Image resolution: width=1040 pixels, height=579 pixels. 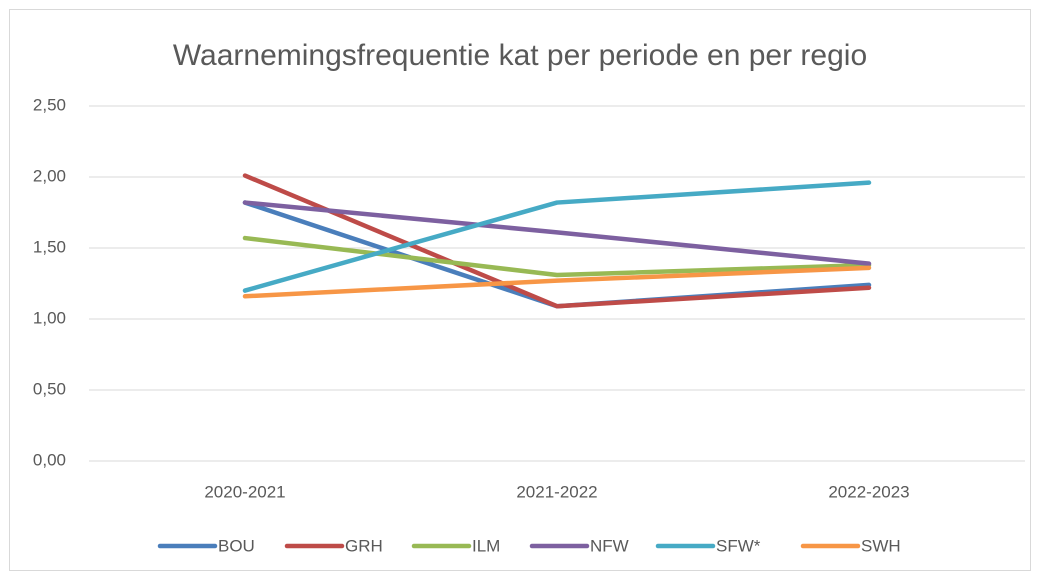 I want to click on y-tick-label: 2,50, so click(x=49, y=104).